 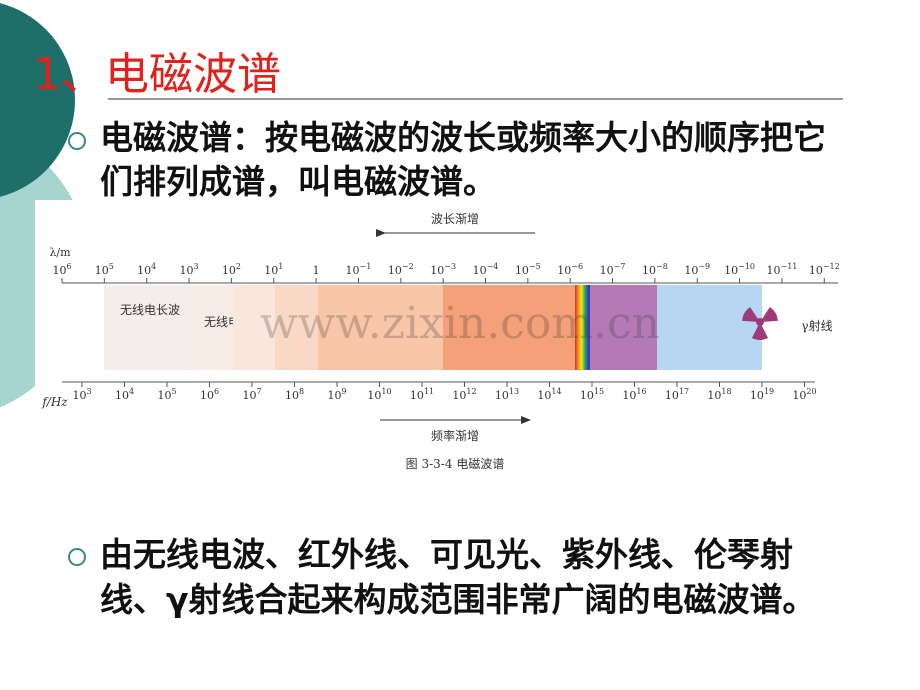 What do you see at coordinates (831, 266) in the screenshot?
I see `tick-exp: −12` at bounding box center [831, 266].